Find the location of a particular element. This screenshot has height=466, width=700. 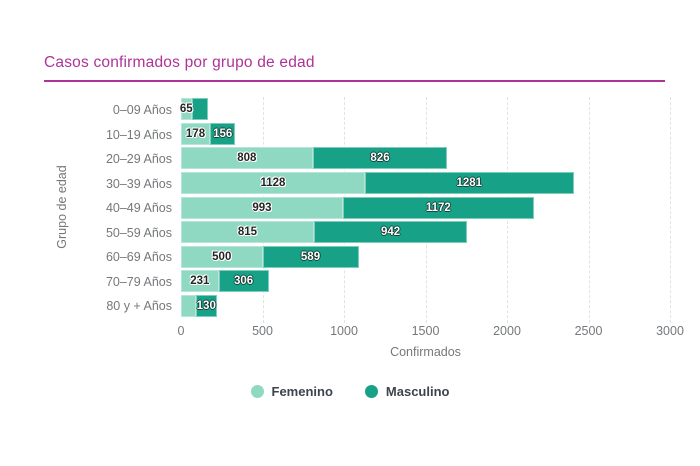

bar-value-label: 306 is located at coordinates (243, 281).